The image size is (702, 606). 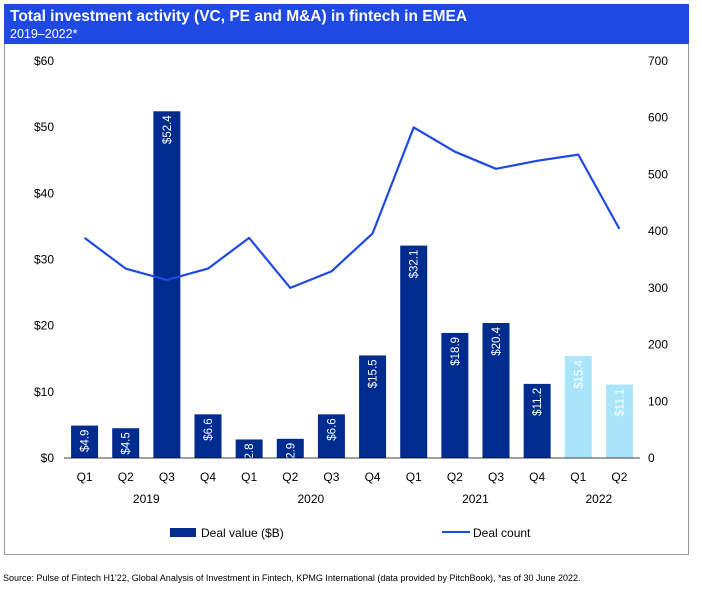 I want to click on left-tick-label: $30, so click(x=44, y=260).